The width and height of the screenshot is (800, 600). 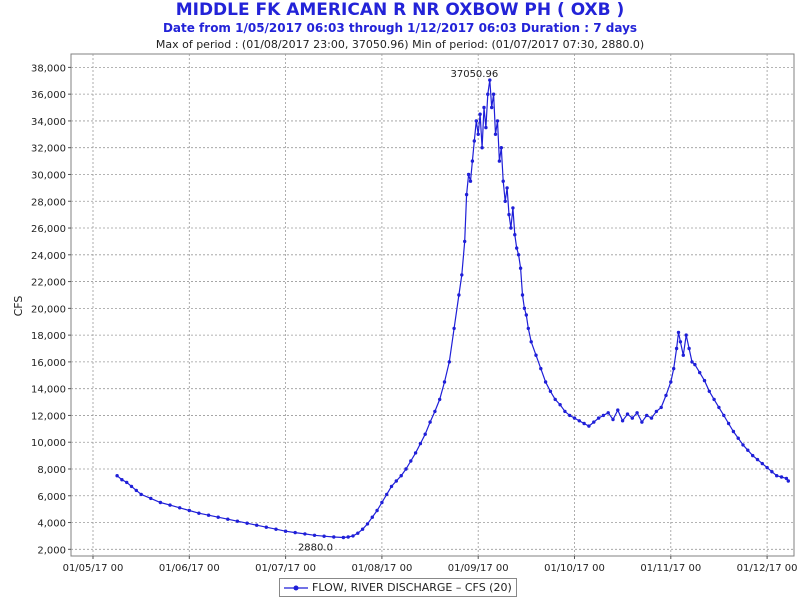 I want to click on y-tick-label: 16,000, so click(x=48, y=363).